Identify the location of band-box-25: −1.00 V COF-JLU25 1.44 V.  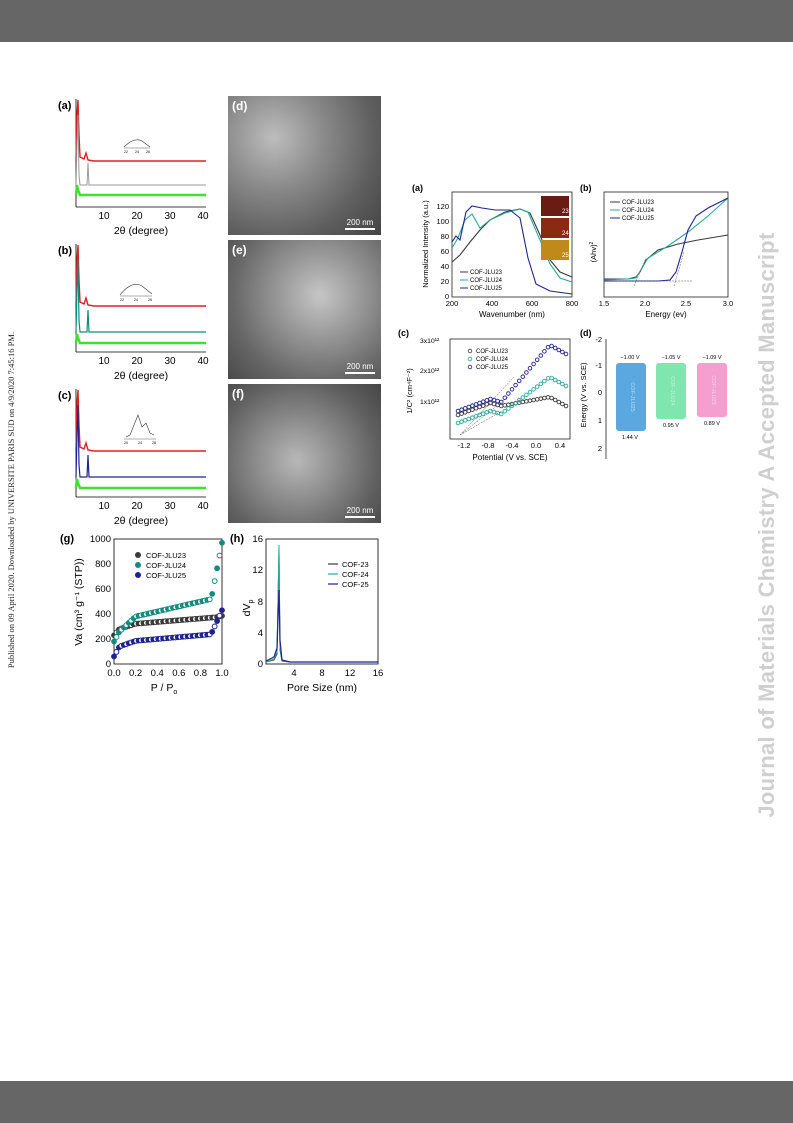
(631, 398).